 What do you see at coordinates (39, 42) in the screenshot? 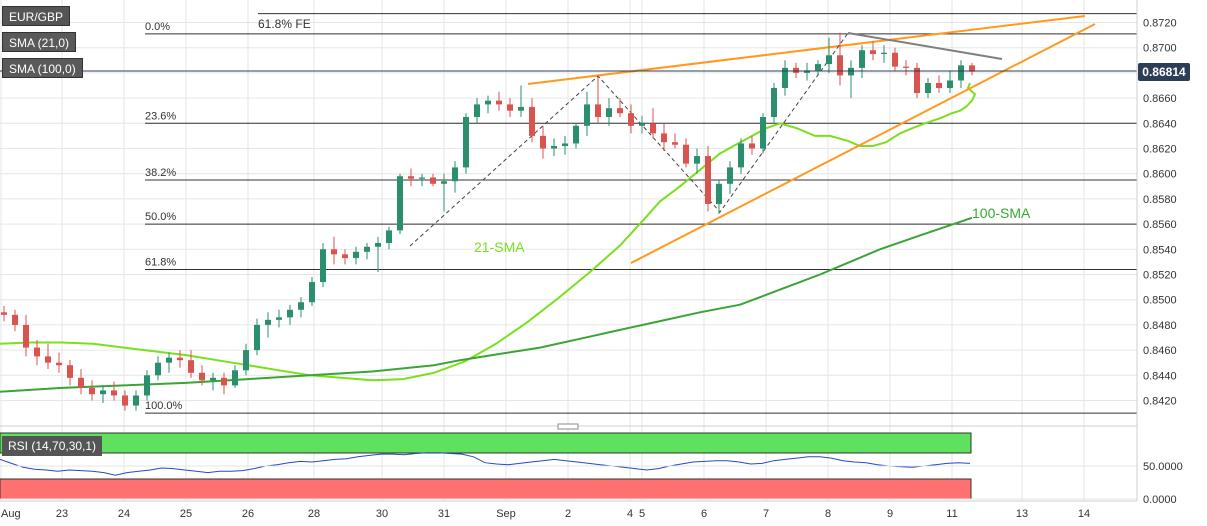
I see `sma21-legend: SMA (21,0)` at bounding box center [39, 42].